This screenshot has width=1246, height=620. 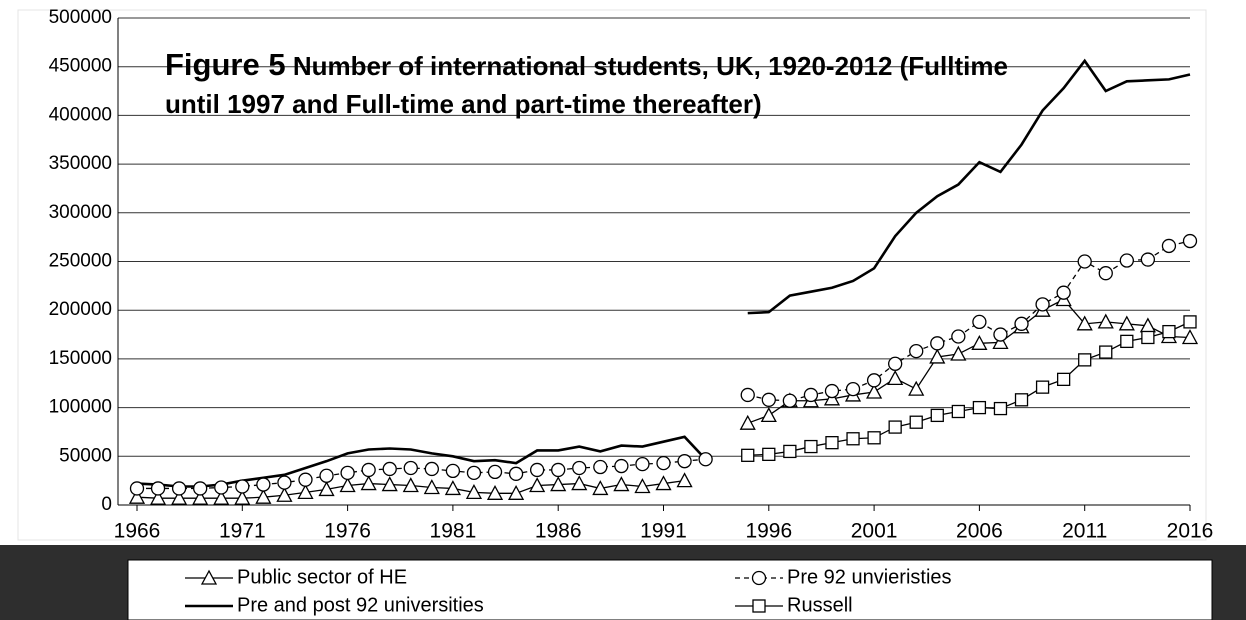 I want to click on chart-title: Figure 5, so click(x=225, y=64).